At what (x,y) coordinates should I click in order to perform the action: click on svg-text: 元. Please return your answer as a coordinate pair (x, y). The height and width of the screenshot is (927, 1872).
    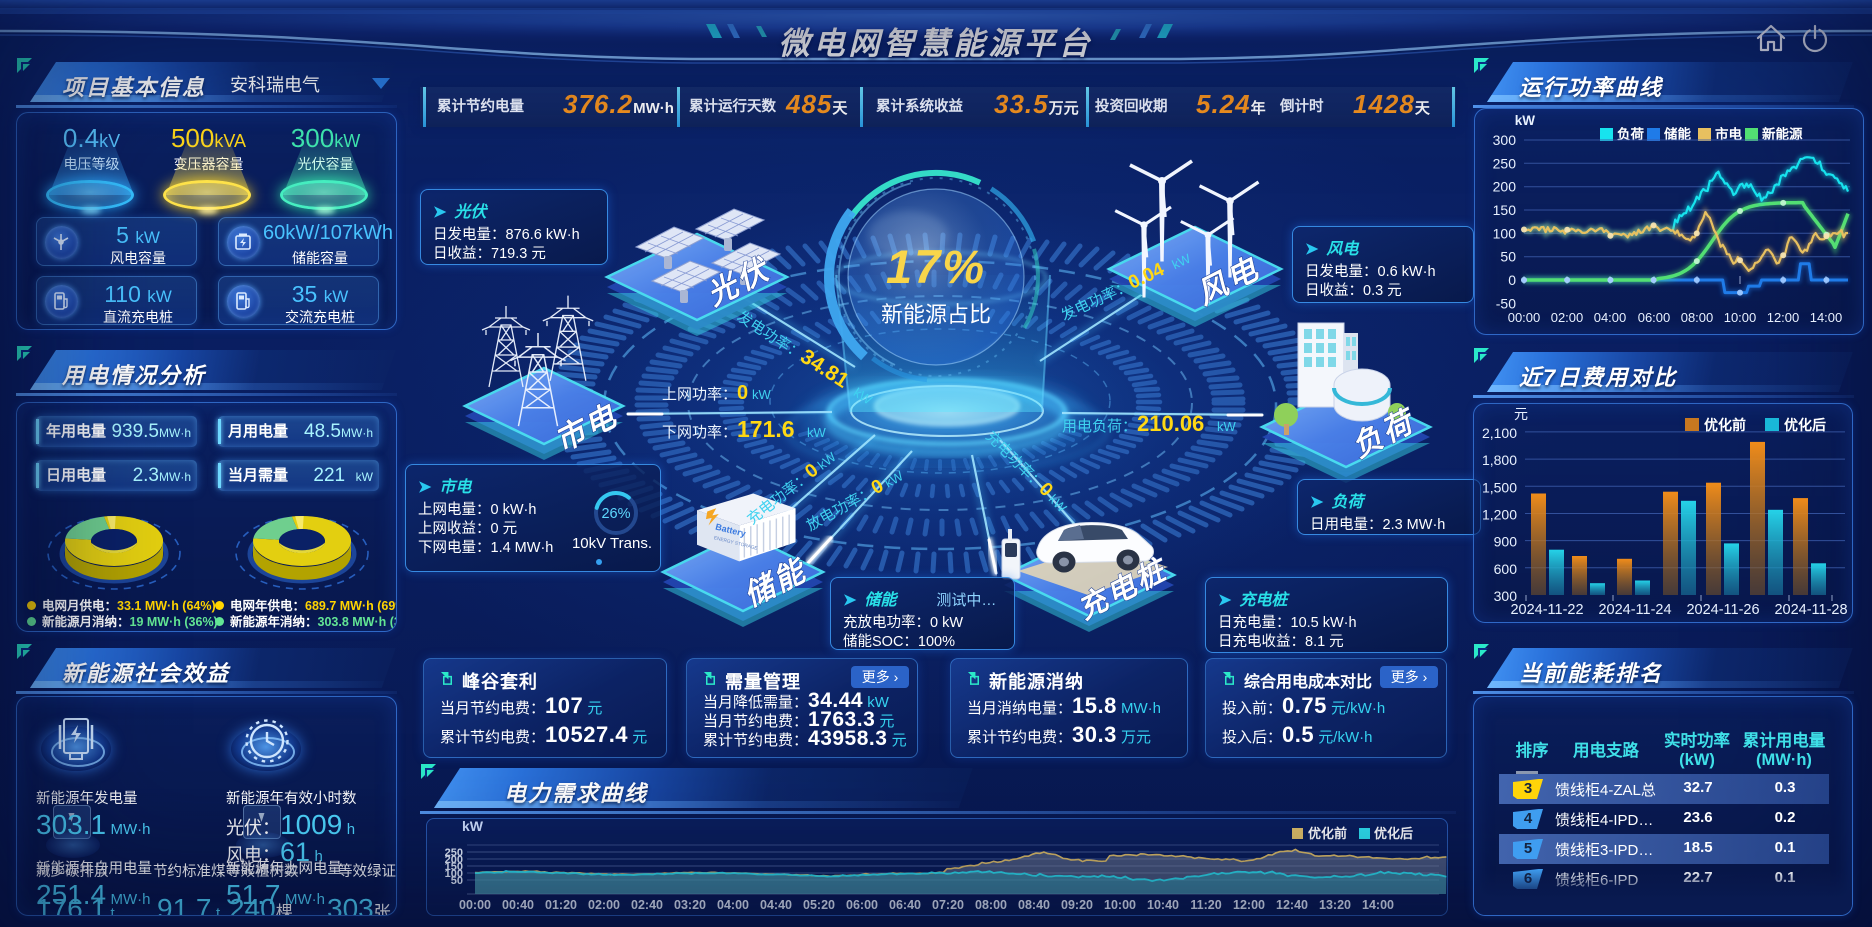
    Looking at the image, I should click on (1521, 414).